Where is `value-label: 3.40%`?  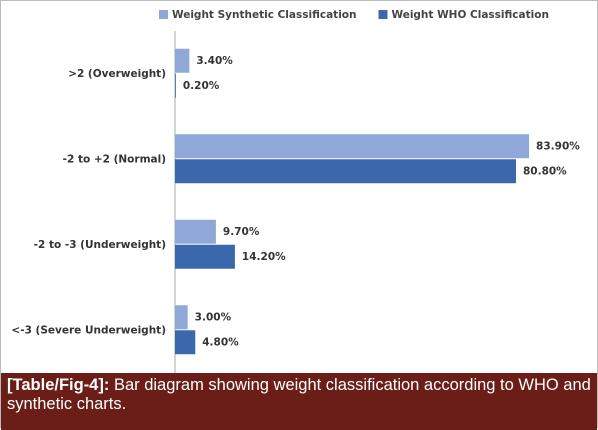
value-label: 3.40% is located at coordinates (214, 61).